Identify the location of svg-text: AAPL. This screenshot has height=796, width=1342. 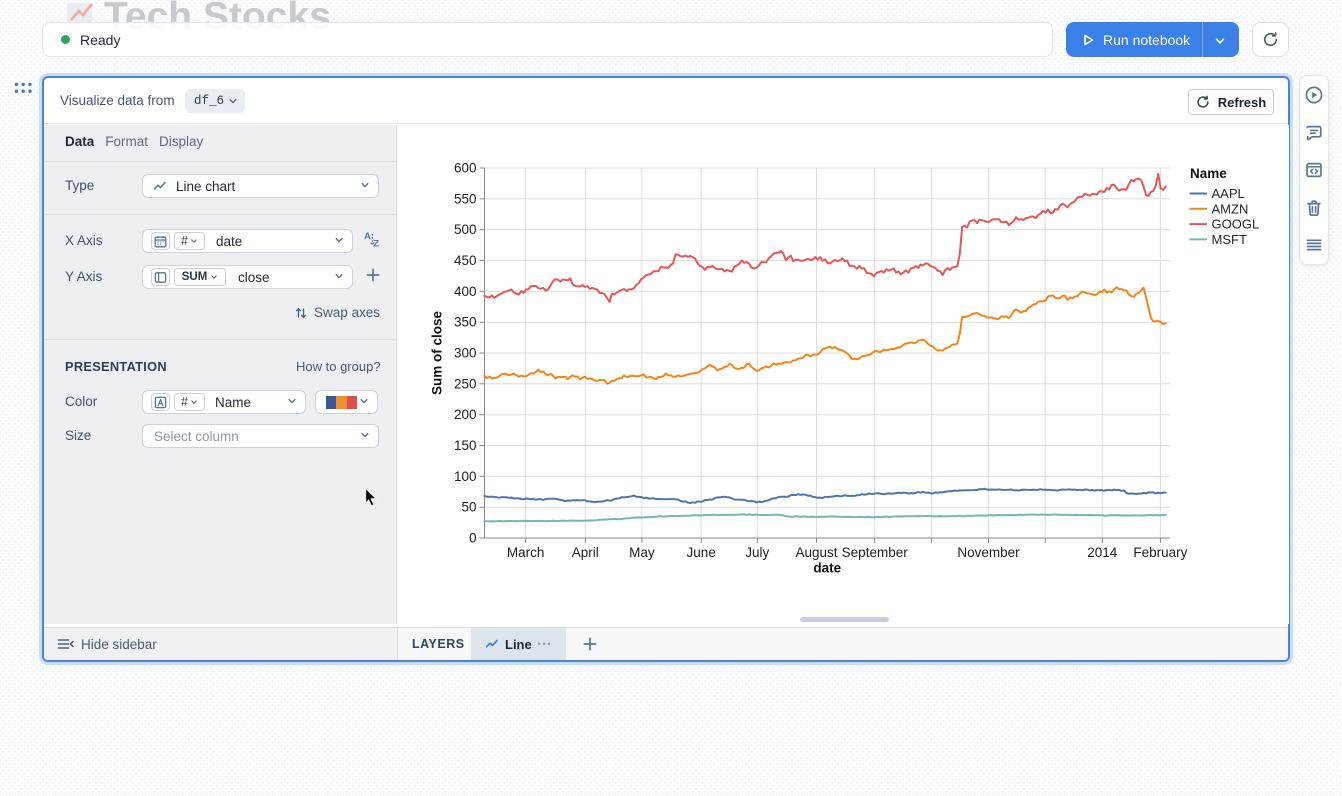
(1228, 193).